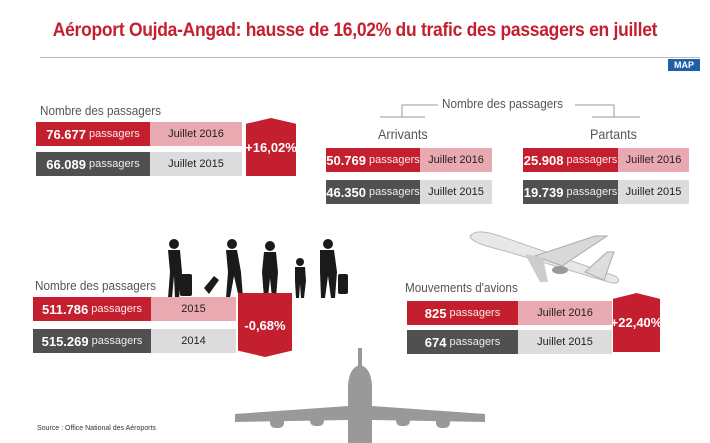 The height and width of the screenshot is (443, 710). Describe the element at coordinates (544, 257) in the screenshot. I see `airplane-image` at that location.